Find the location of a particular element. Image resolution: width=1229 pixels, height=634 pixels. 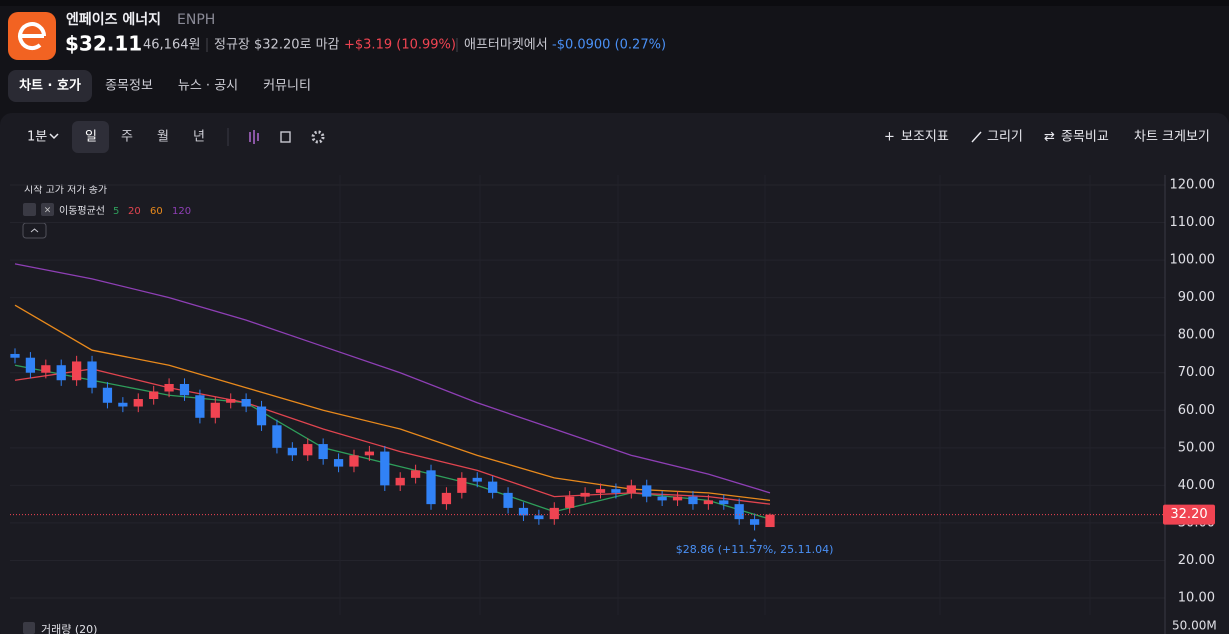

y-tick-label: 20.00 is located at coordinates (1196, 560).